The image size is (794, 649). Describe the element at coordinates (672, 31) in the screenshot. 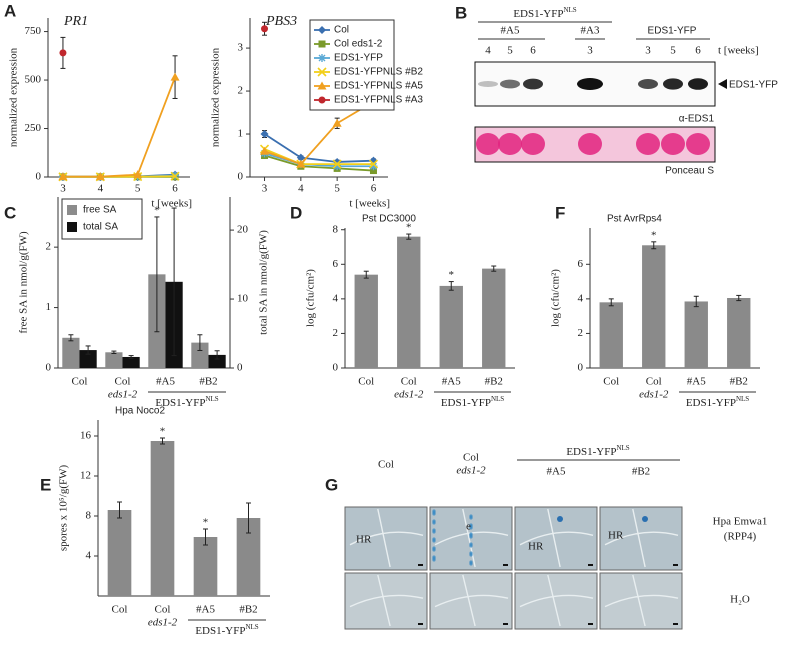

I see `control-label: EDS1-YFP` at that location.